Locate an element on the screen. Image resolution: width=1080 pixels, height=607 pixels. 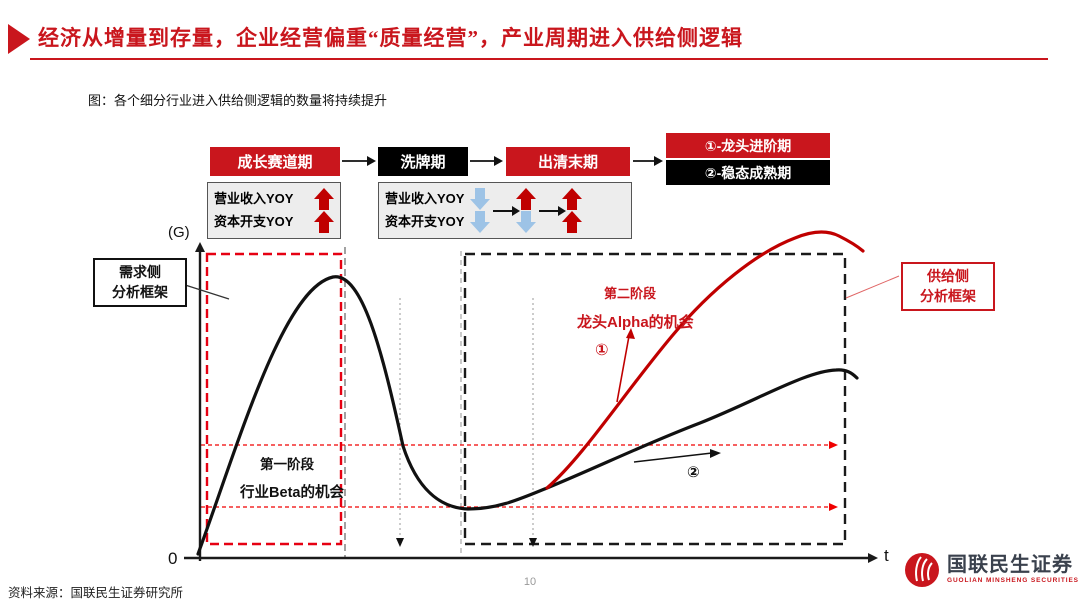
clearing-metrics-box: 营业收入YOY 资本开支YOY is located at coordinates (505, 210).